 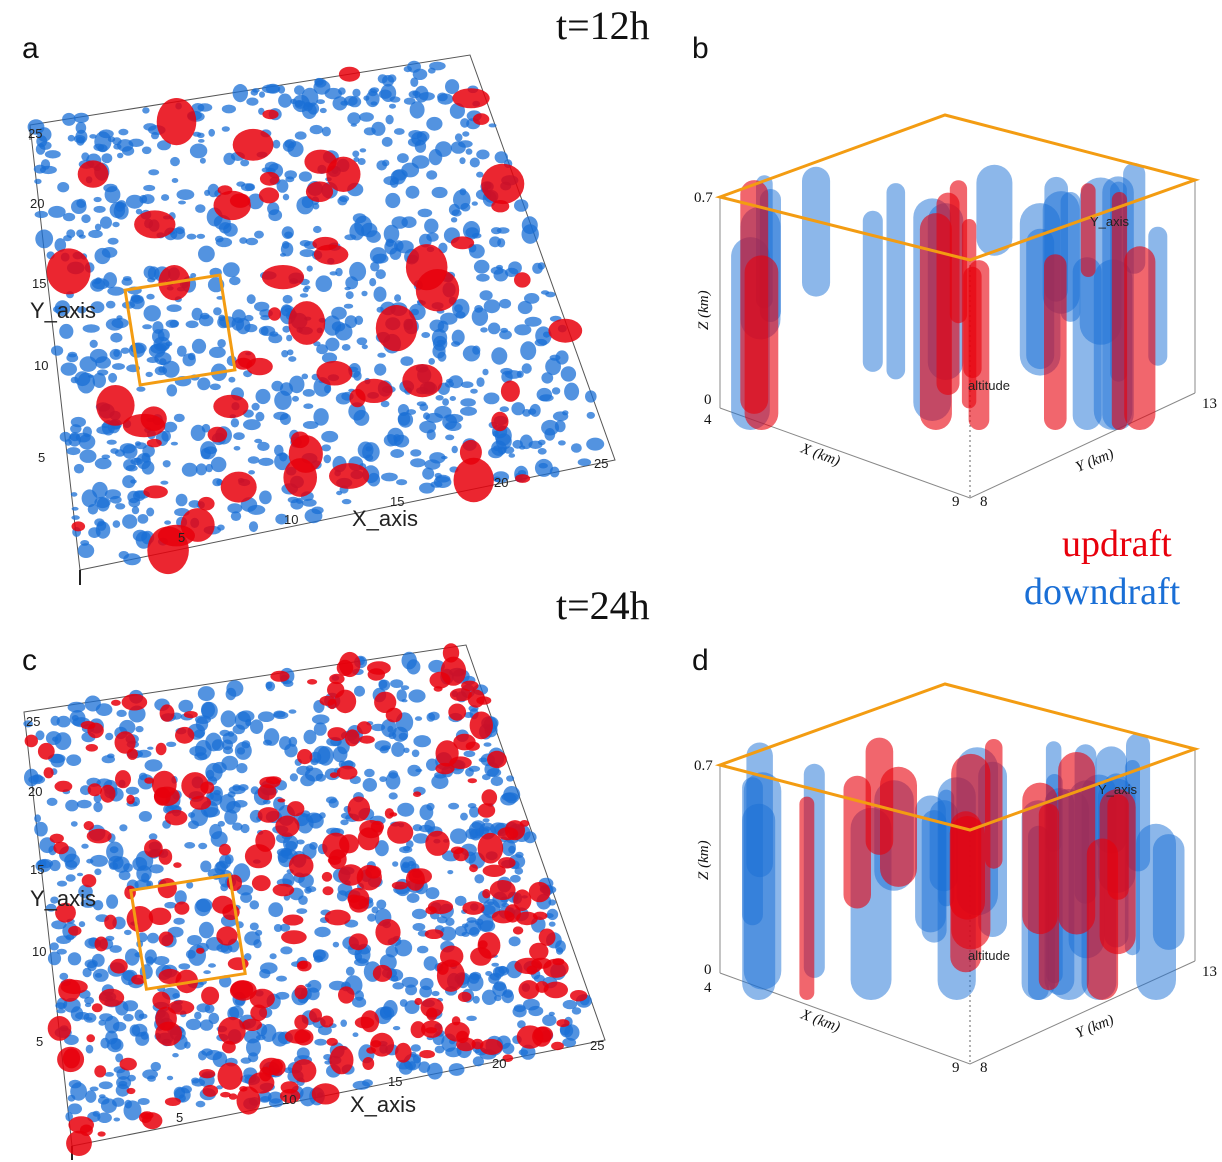 I want to click on downdraft-column, so click(x=1168, y=892).